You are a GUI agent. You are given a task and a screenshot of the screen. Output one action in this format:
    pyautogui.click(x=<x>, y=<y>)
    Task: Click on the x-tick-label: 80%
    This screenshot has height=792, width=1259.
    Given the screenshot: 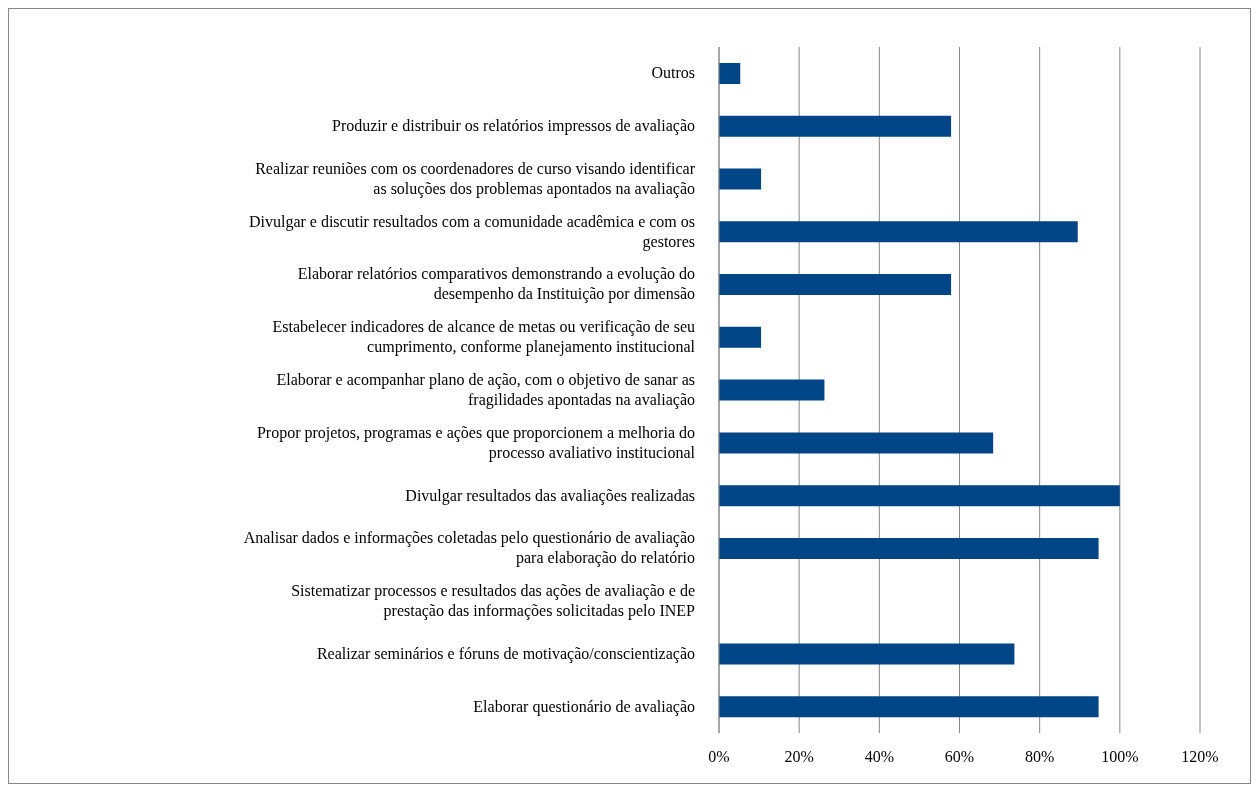 What is the action you would take?
    pyautogui.click(x=1040, y=757)
    